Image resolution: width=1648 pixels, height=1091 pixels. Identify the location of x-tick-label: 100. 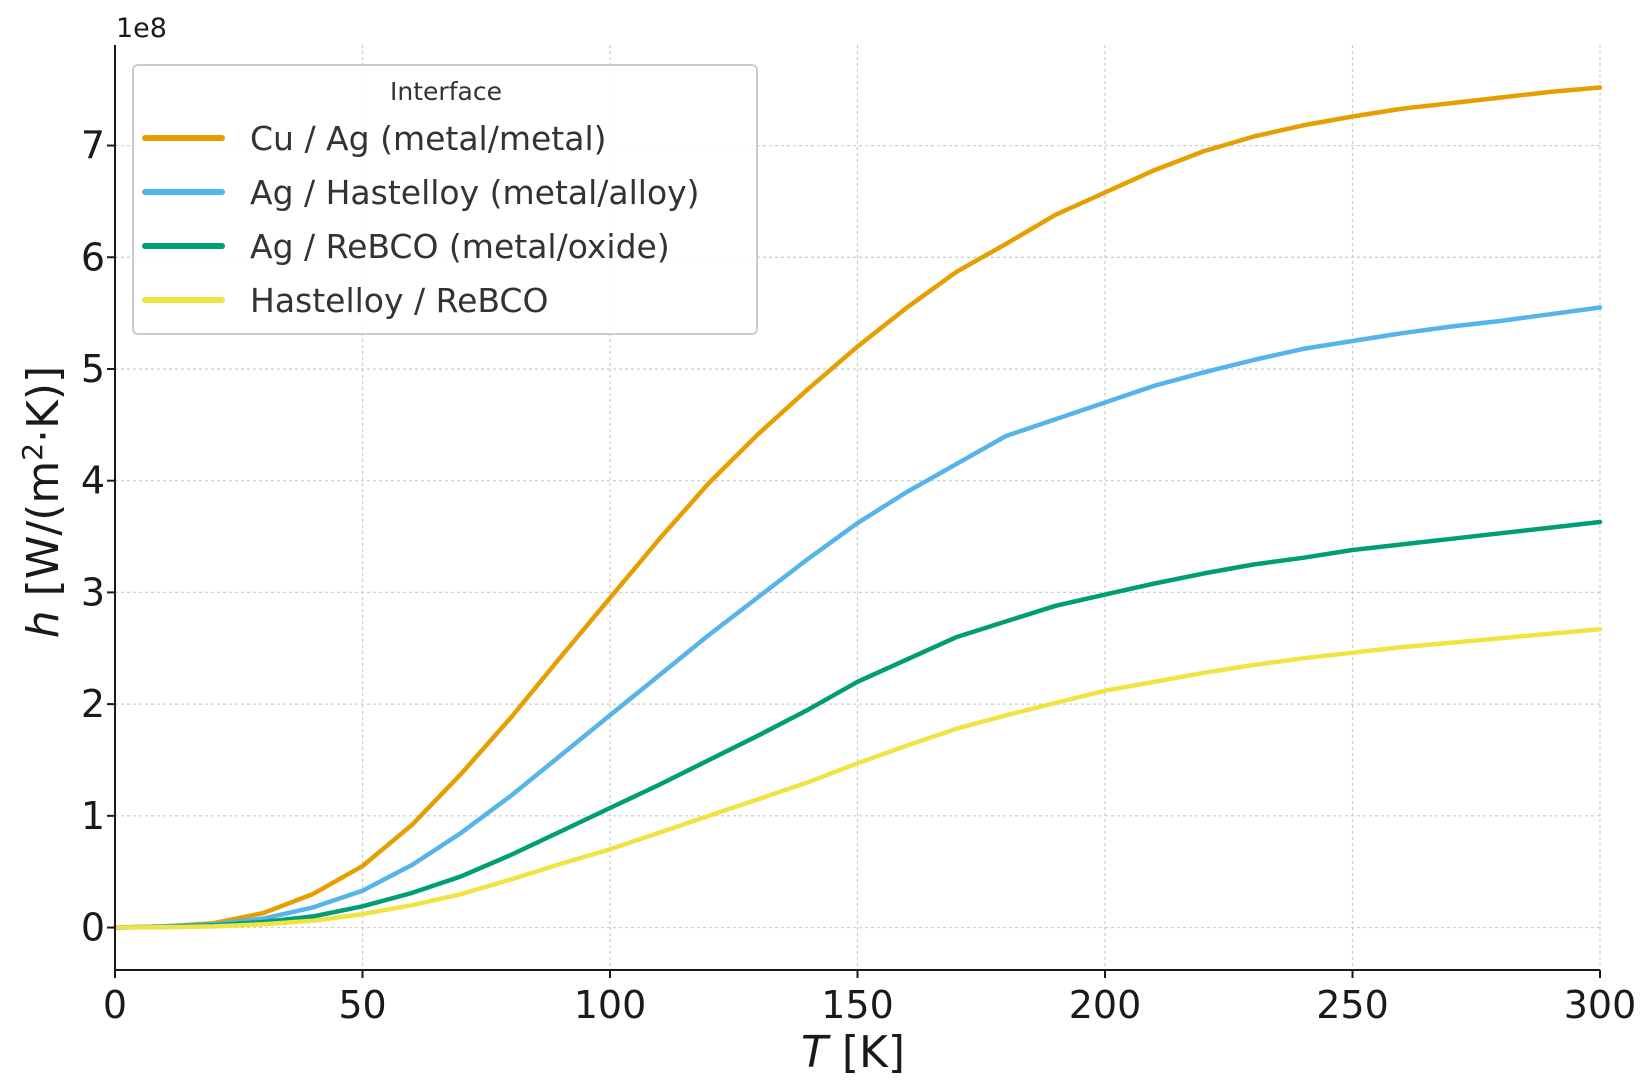
(610, 1005).